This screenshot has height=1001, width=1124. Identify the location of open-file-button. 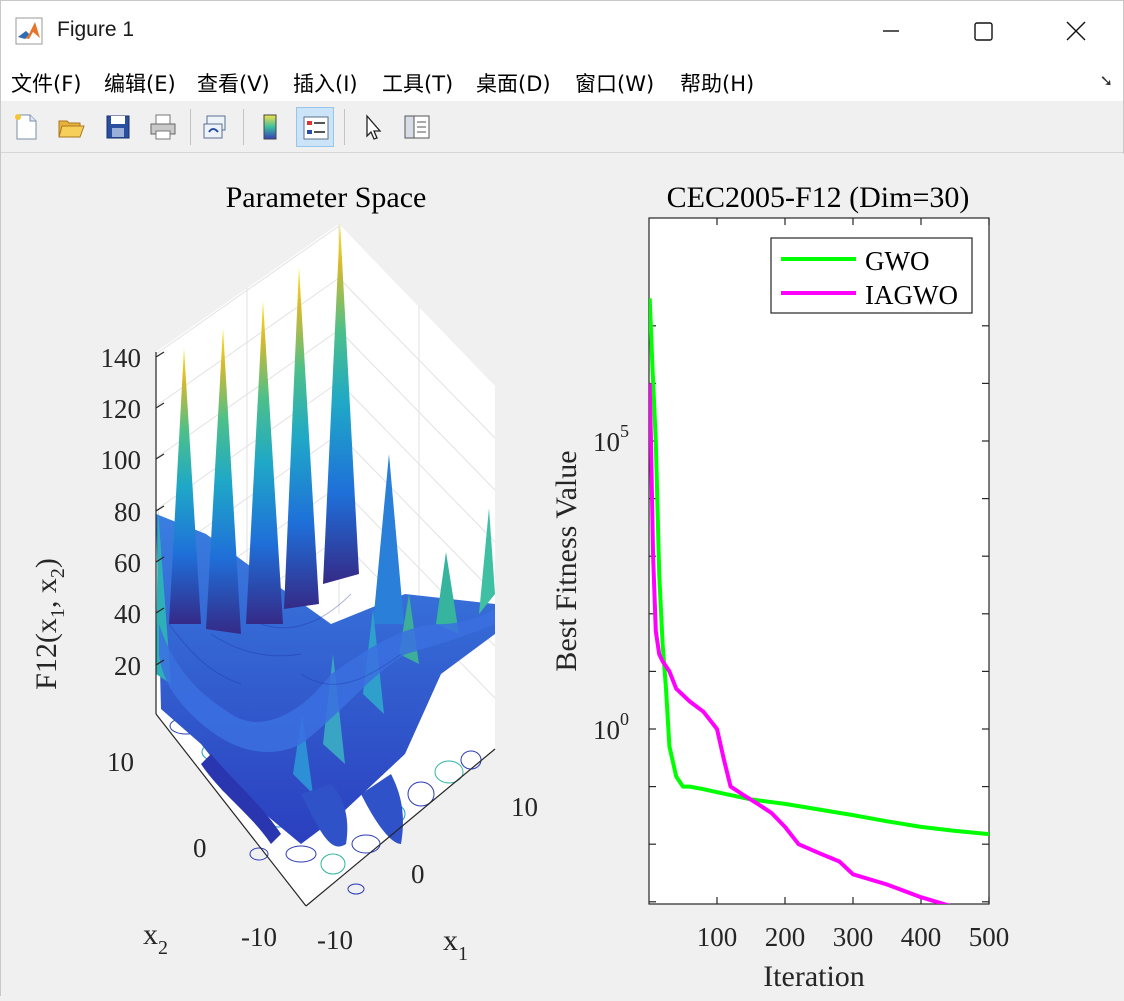
(71, 127).